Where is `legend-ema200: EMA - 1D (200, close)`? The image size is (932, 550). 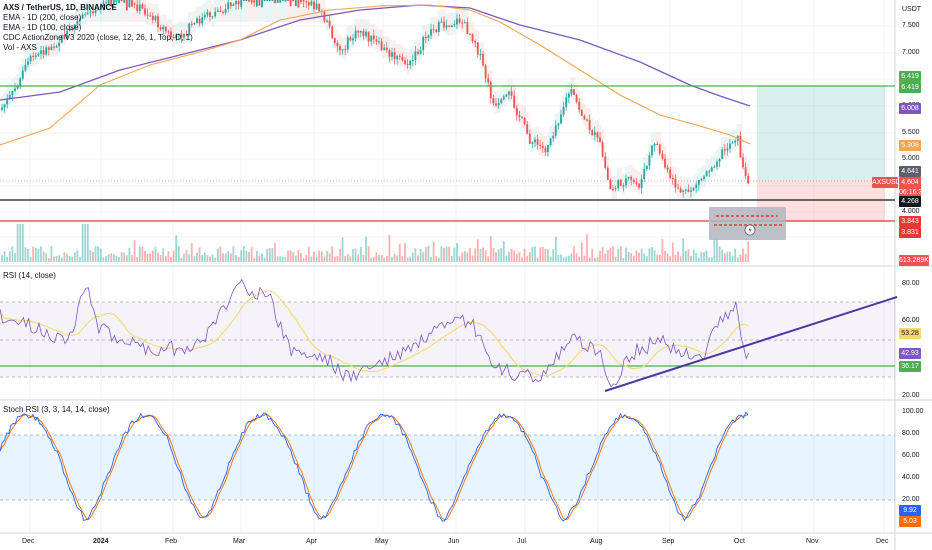
legend-ema200: EMA - 1D (200, close) is located at coordinates (42, 17).